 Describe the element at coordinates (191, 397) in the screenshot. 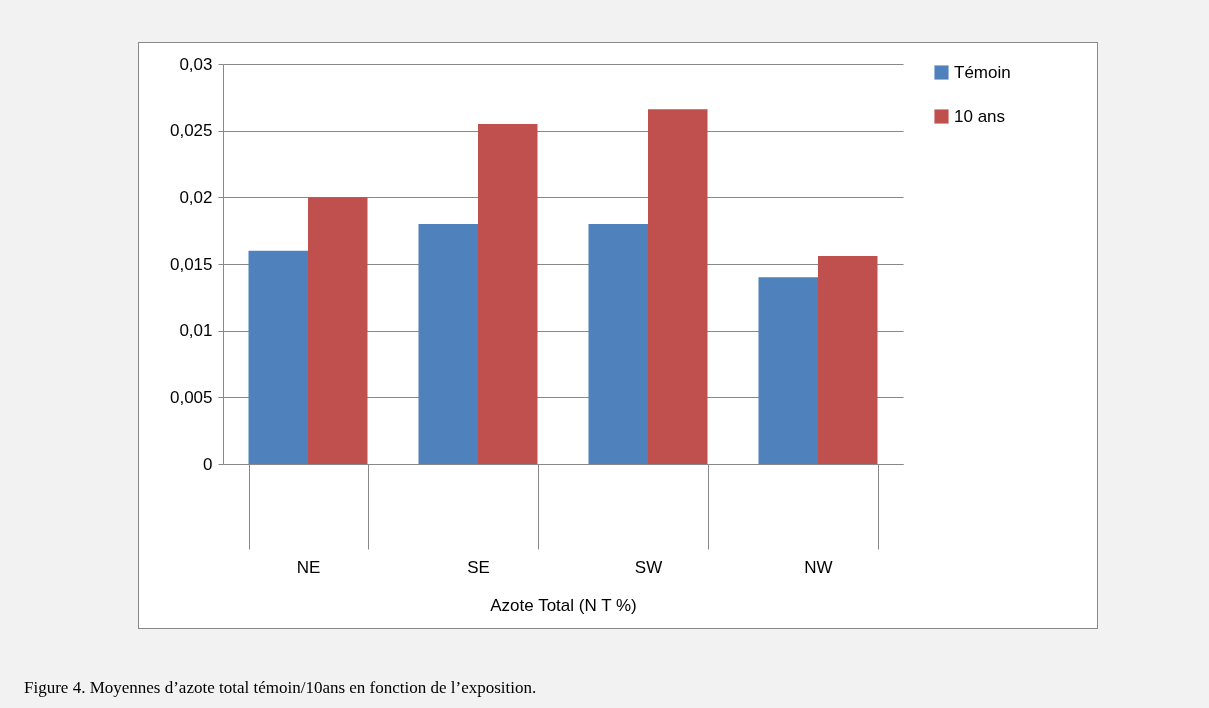

I see `y-tick-label: 0,005` at that location.